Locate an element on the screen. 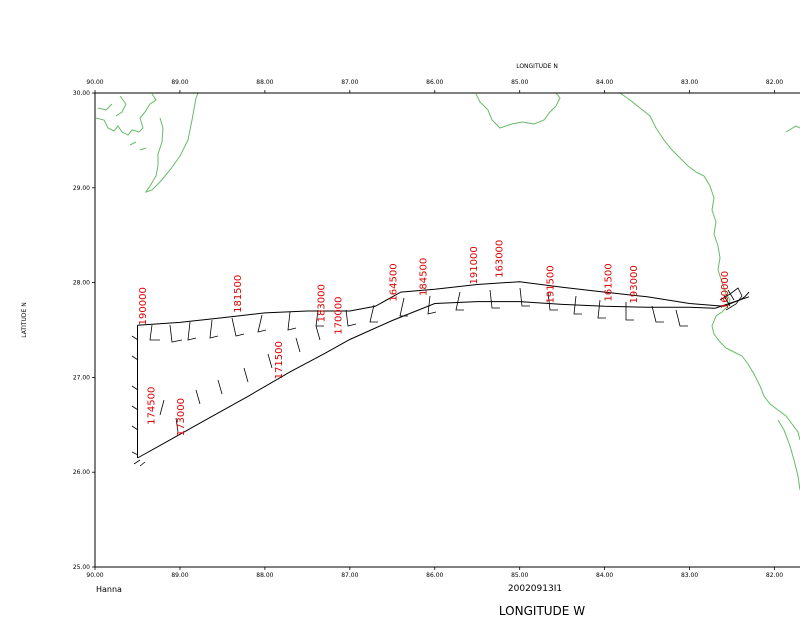 The image size is (800, 640). time-label: 163000 is located at coordinates (500, 259).